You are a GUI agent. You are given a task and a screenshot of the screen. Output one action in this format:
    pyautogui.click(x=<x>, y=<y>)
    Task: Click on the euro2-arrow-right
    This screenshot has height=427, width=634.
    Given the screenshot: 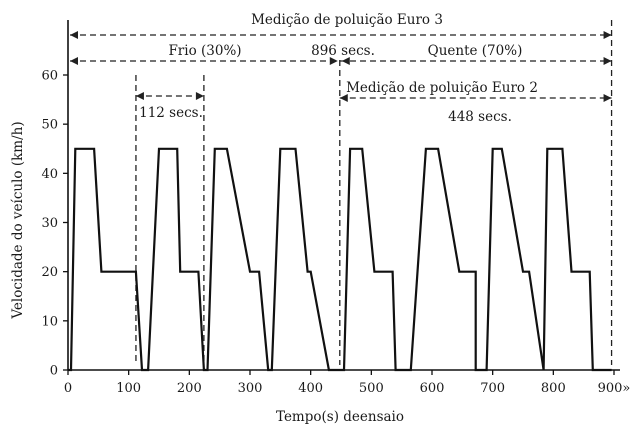 What is the action you would take?
    pyautogui.click(x=607, y=98)
    